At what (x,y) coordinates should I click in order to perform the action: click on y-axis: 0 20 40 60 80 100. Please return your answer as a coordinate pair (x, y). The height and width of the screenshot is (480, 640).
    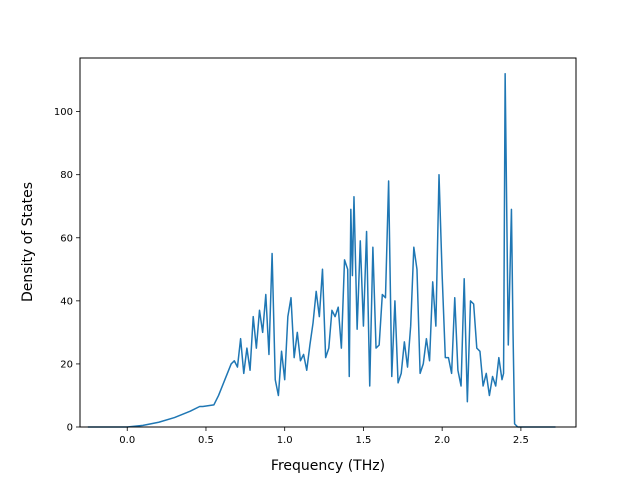
    Looking at the image, I should click on (67, 270).